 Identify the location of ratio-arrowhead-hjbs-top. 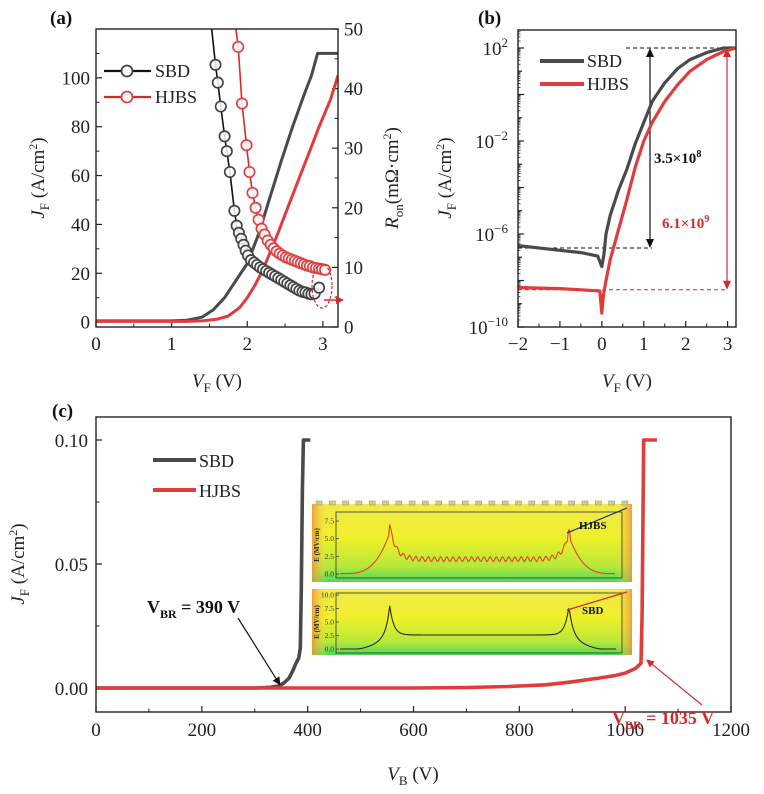
(727, 52).